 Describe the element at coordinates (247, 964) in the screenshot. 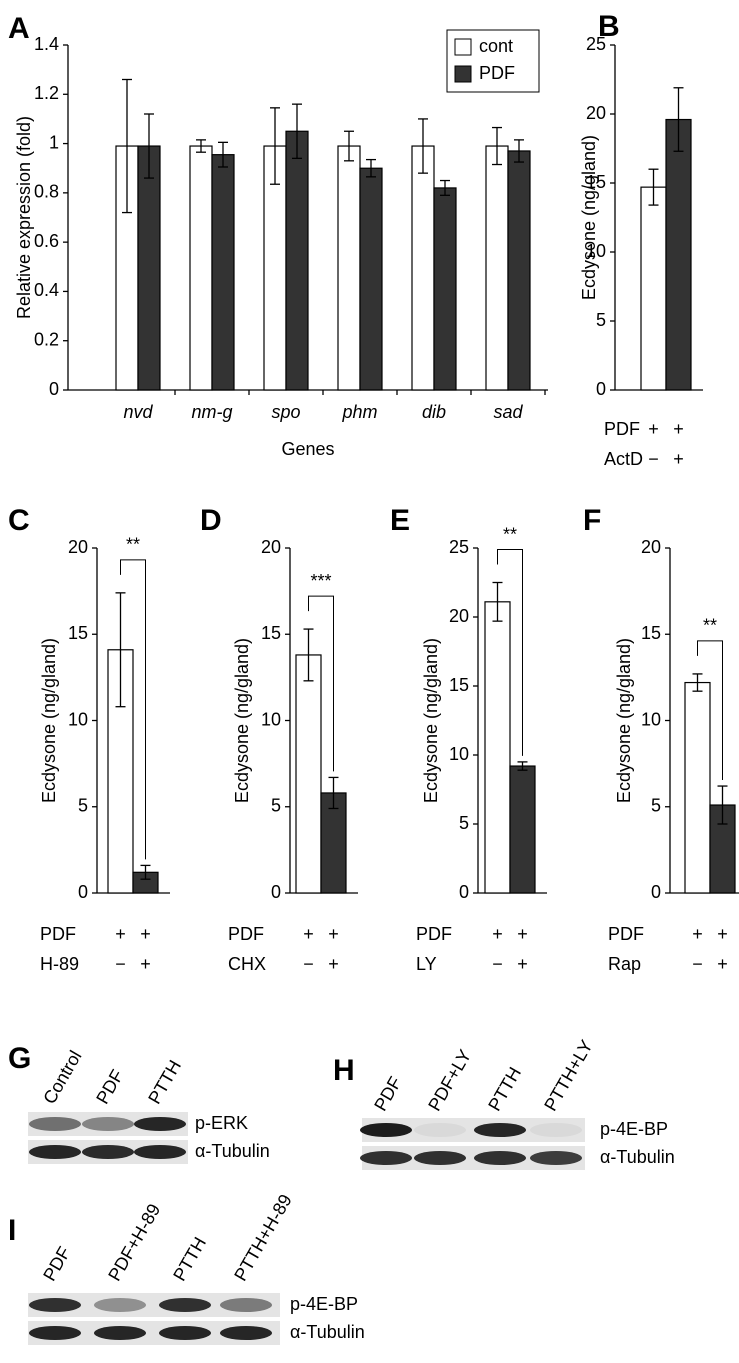

I see `condition-label: CHX` at that location.